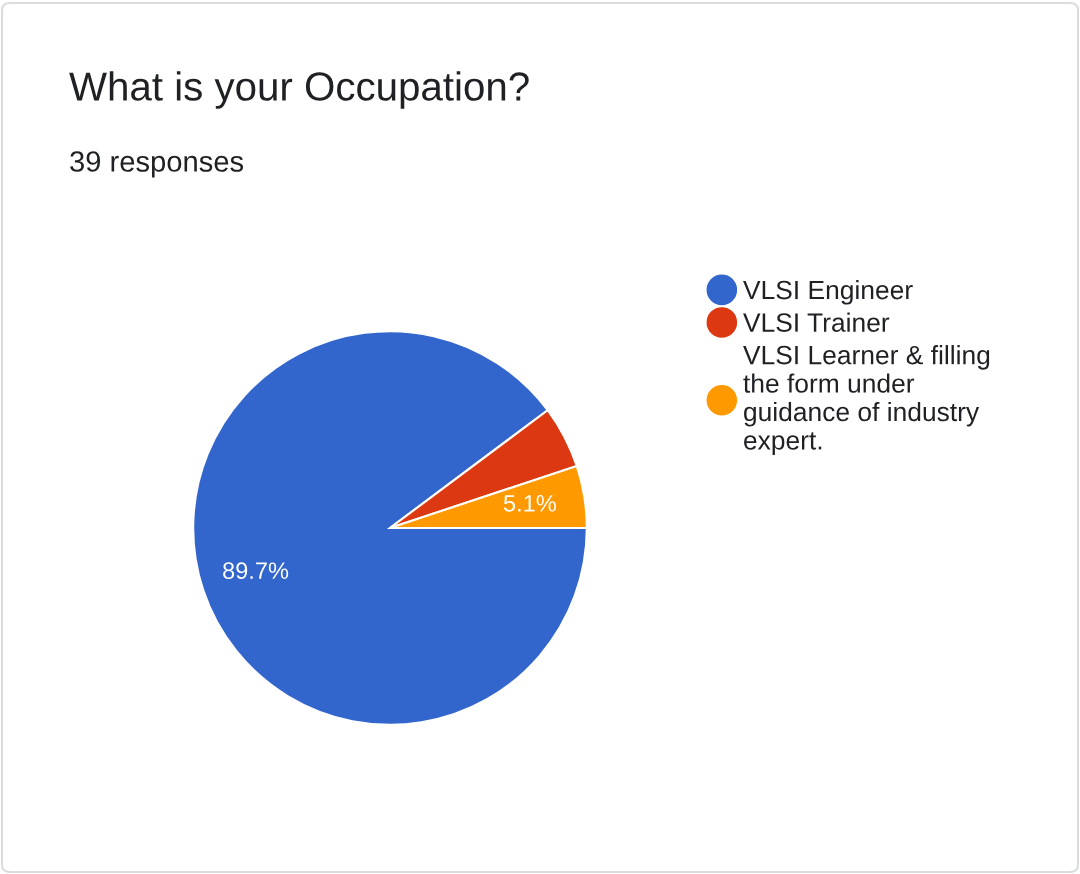 The width and height of the screenshot is (1080, 874). I want to click on legend-label: VLSI Trainer, so click(816, 322).